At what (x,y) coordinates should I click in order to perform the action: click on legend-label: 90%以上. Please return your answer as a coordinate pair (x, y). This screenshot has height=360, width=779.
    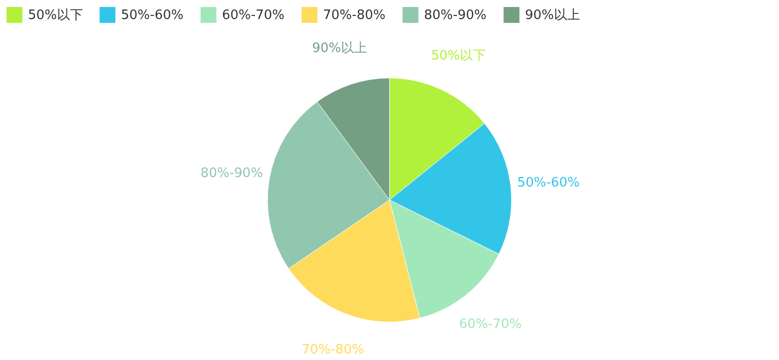
    Looking at the image, I should click on (552, 15).